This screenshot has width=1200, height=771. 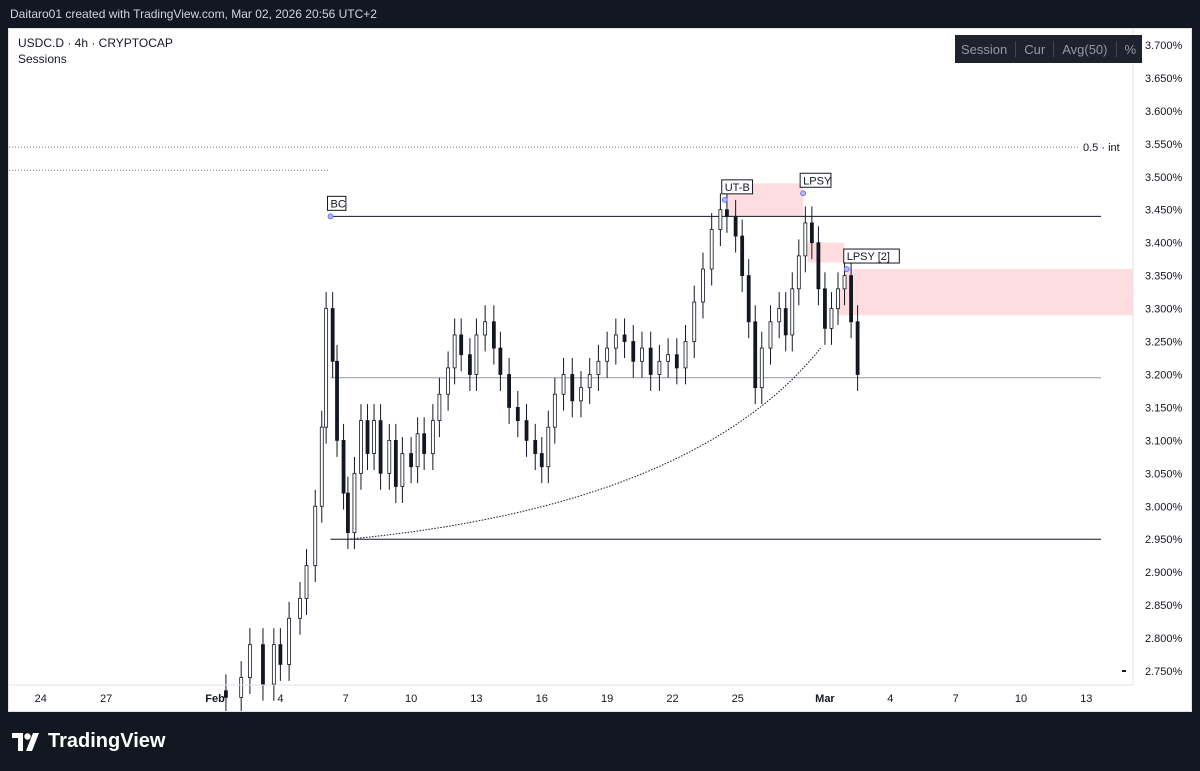 I want to click on price-tick-label: 3.500%, so click(x=1164, y=178).